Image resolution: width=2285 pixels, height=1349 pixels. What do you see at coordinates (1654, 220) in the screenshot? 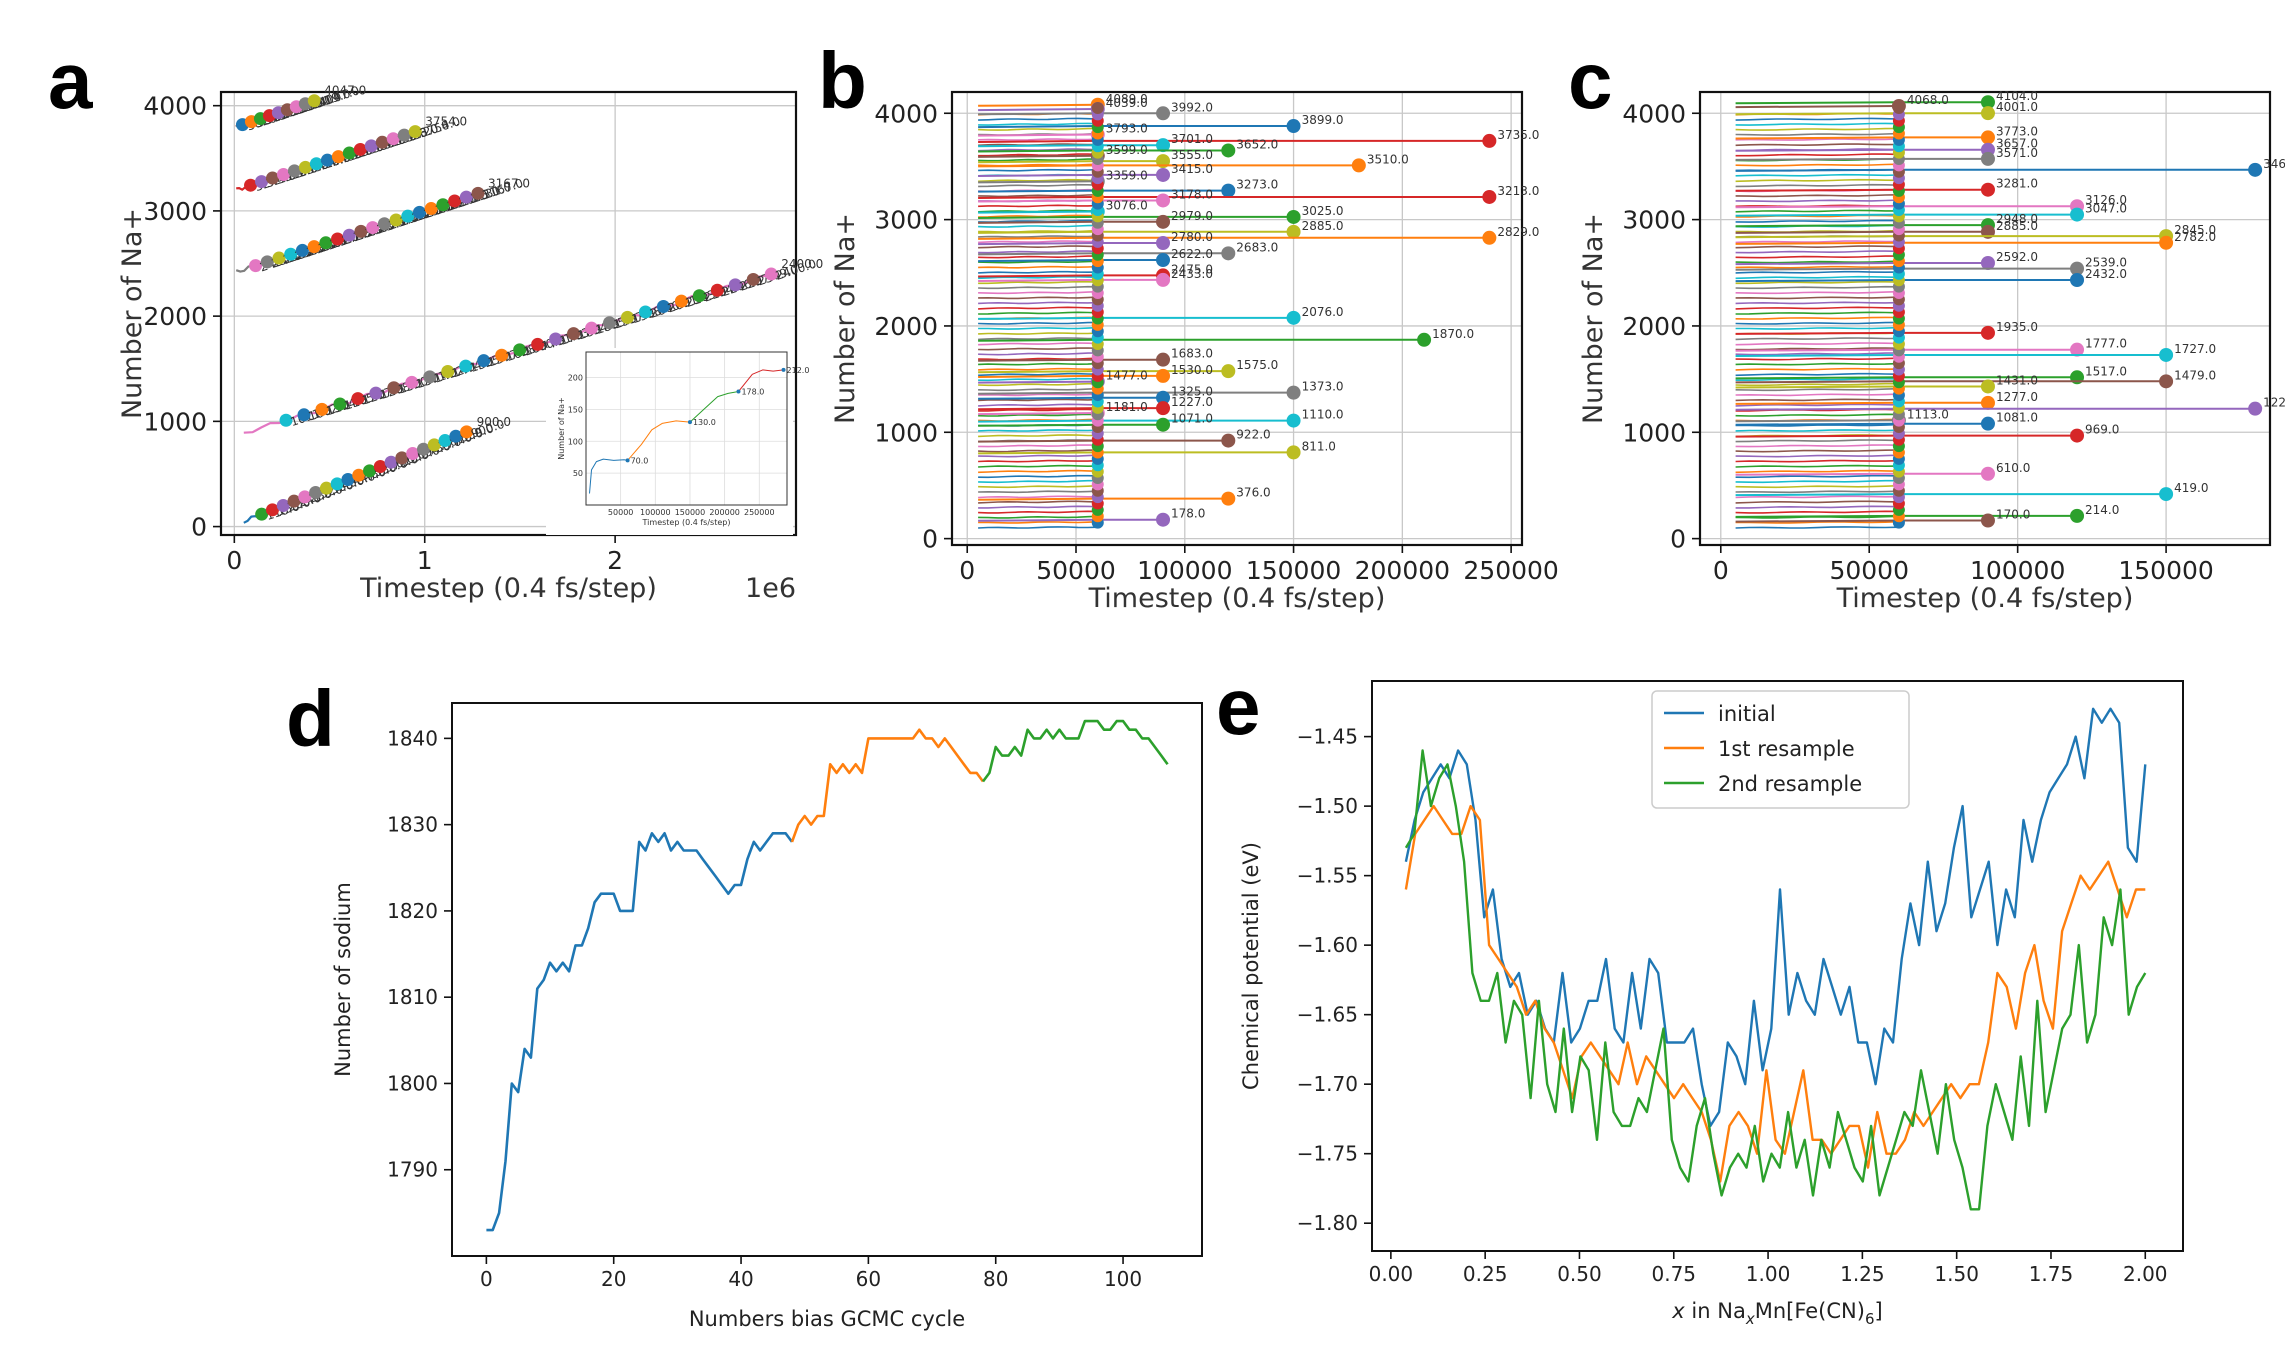
I see `y-tick-label: 3000` at bounding box center [1654, 220].